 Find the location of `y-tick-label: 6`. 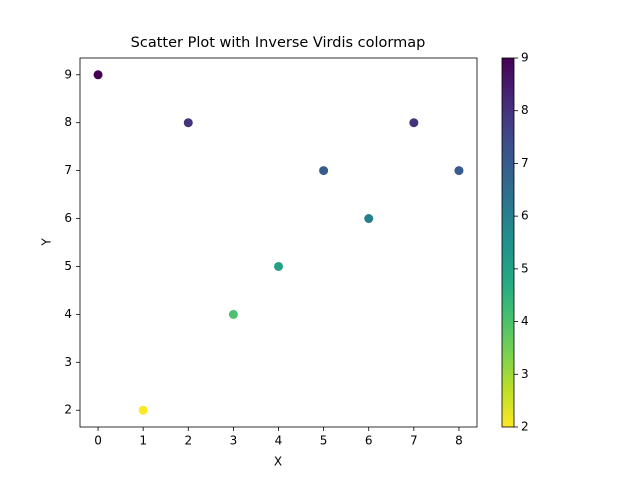

y-tick-label: 6 is located at coordinates (68, 218).